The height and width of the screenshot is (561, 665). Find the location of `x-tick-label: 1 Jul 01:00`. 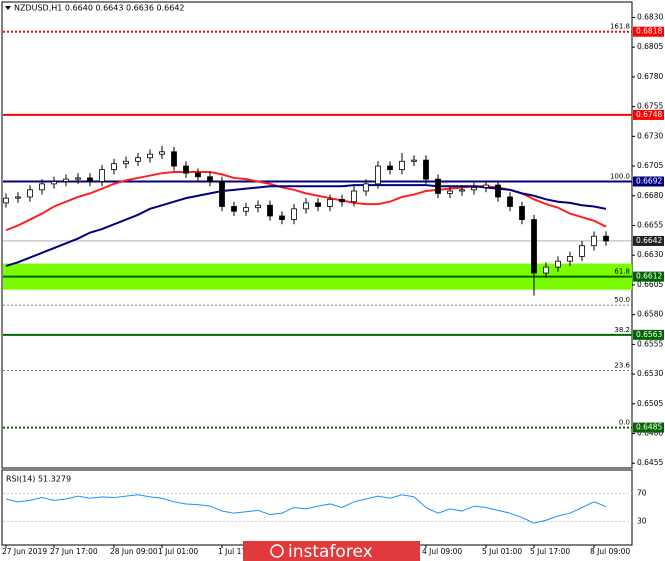

x-tick-label: 1 Jul 01:00 is located at coordinates (178, 551).